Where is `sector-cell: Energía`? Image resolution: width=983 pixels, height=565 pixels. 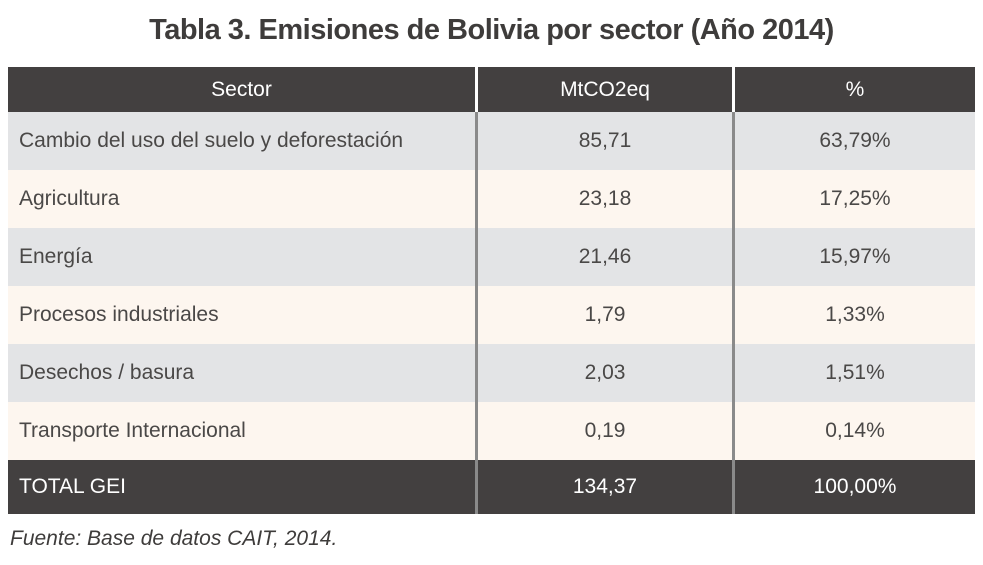
sector-cell: Energía is located at coordinates (56, 256).